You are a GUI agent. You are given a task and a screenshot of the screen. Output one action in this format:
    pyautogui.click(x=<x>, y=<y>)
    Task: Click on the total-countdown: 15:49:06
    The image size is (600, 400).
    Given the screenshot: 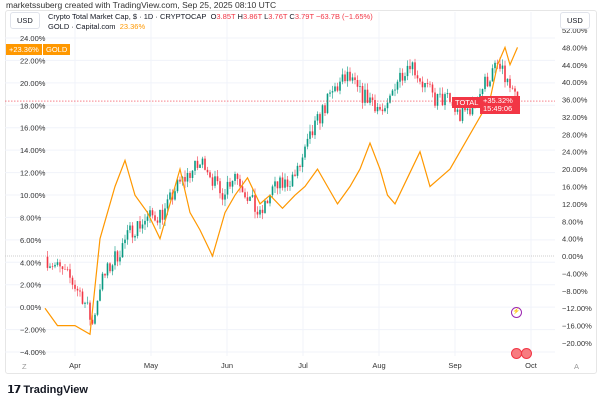 What is the action you would take?
    pyautogui.click(x=498, y=108)
    